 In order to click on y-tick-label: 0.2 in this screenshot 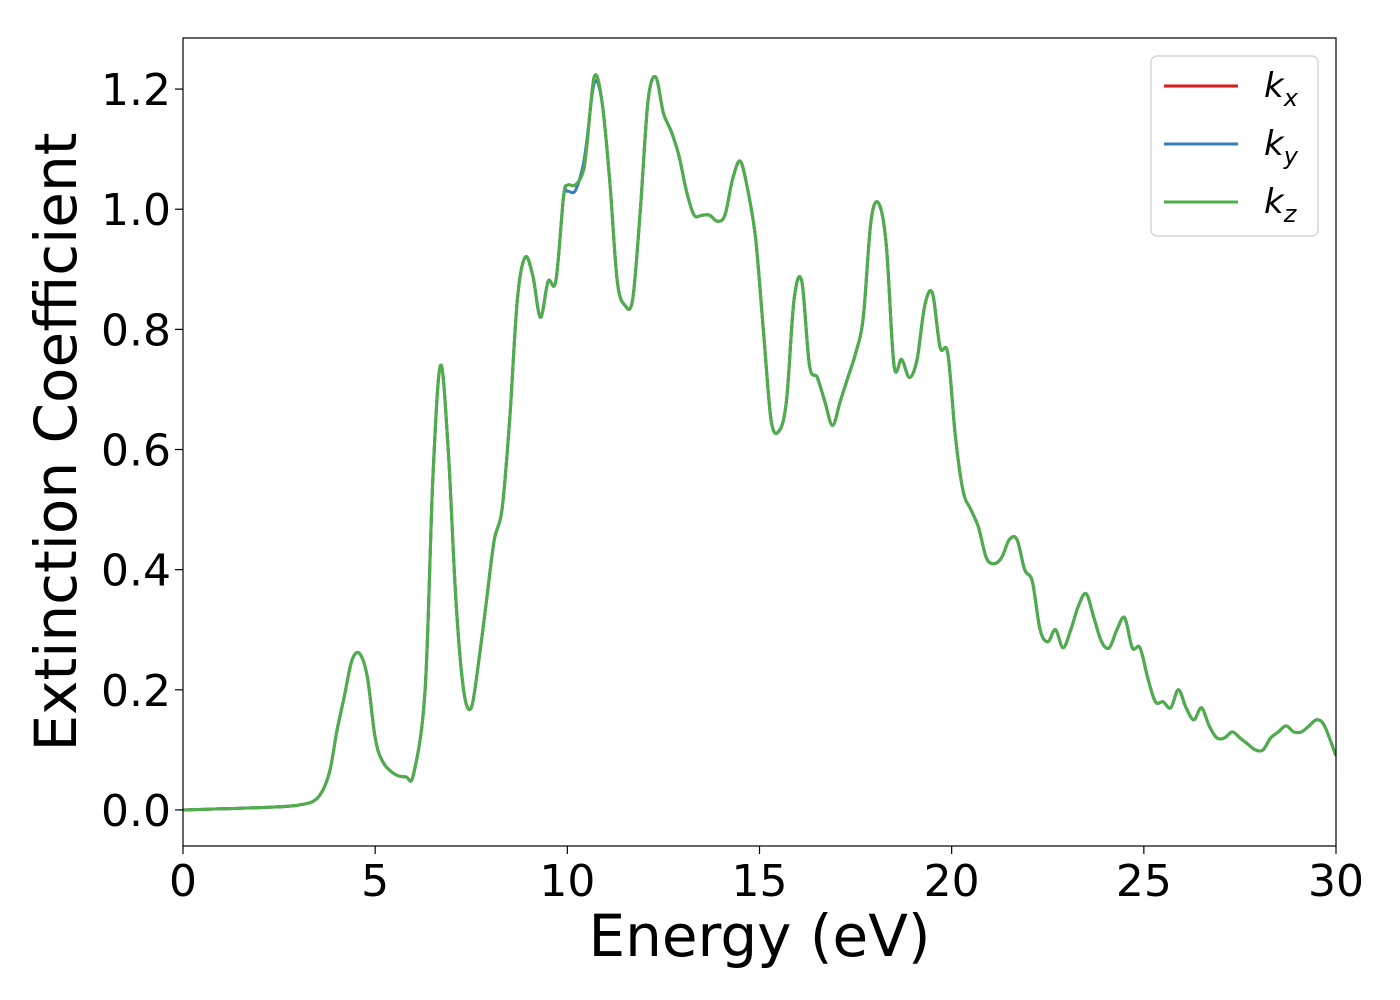, I will do `click(136, 691)`.